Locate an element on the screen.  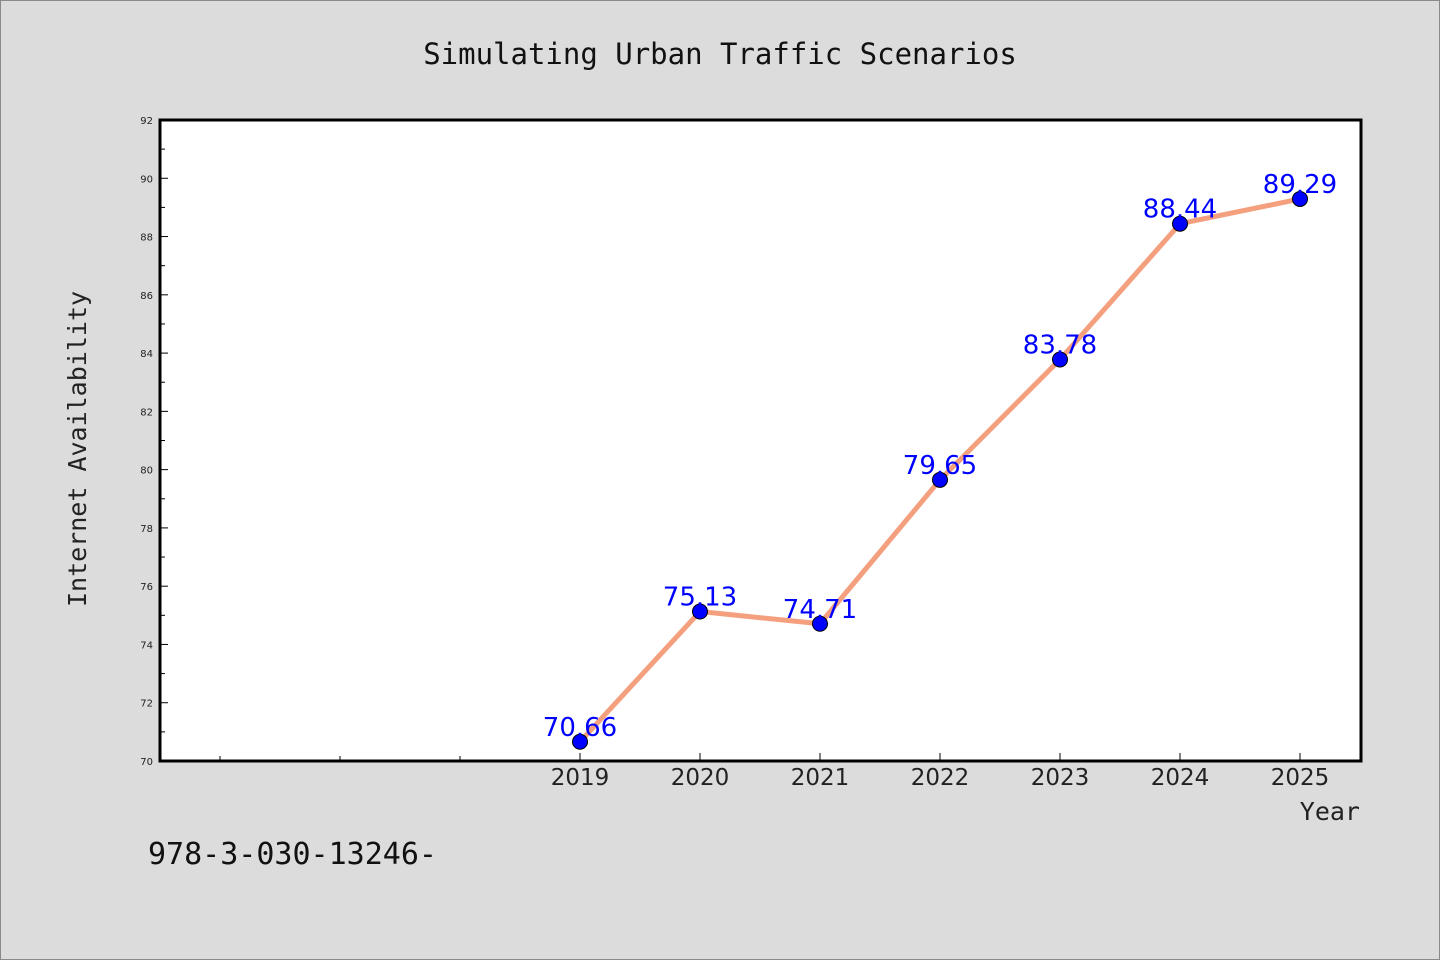
chart-title: Simulating Urban Traffic Scenarios is located at coordinates (720, 54).